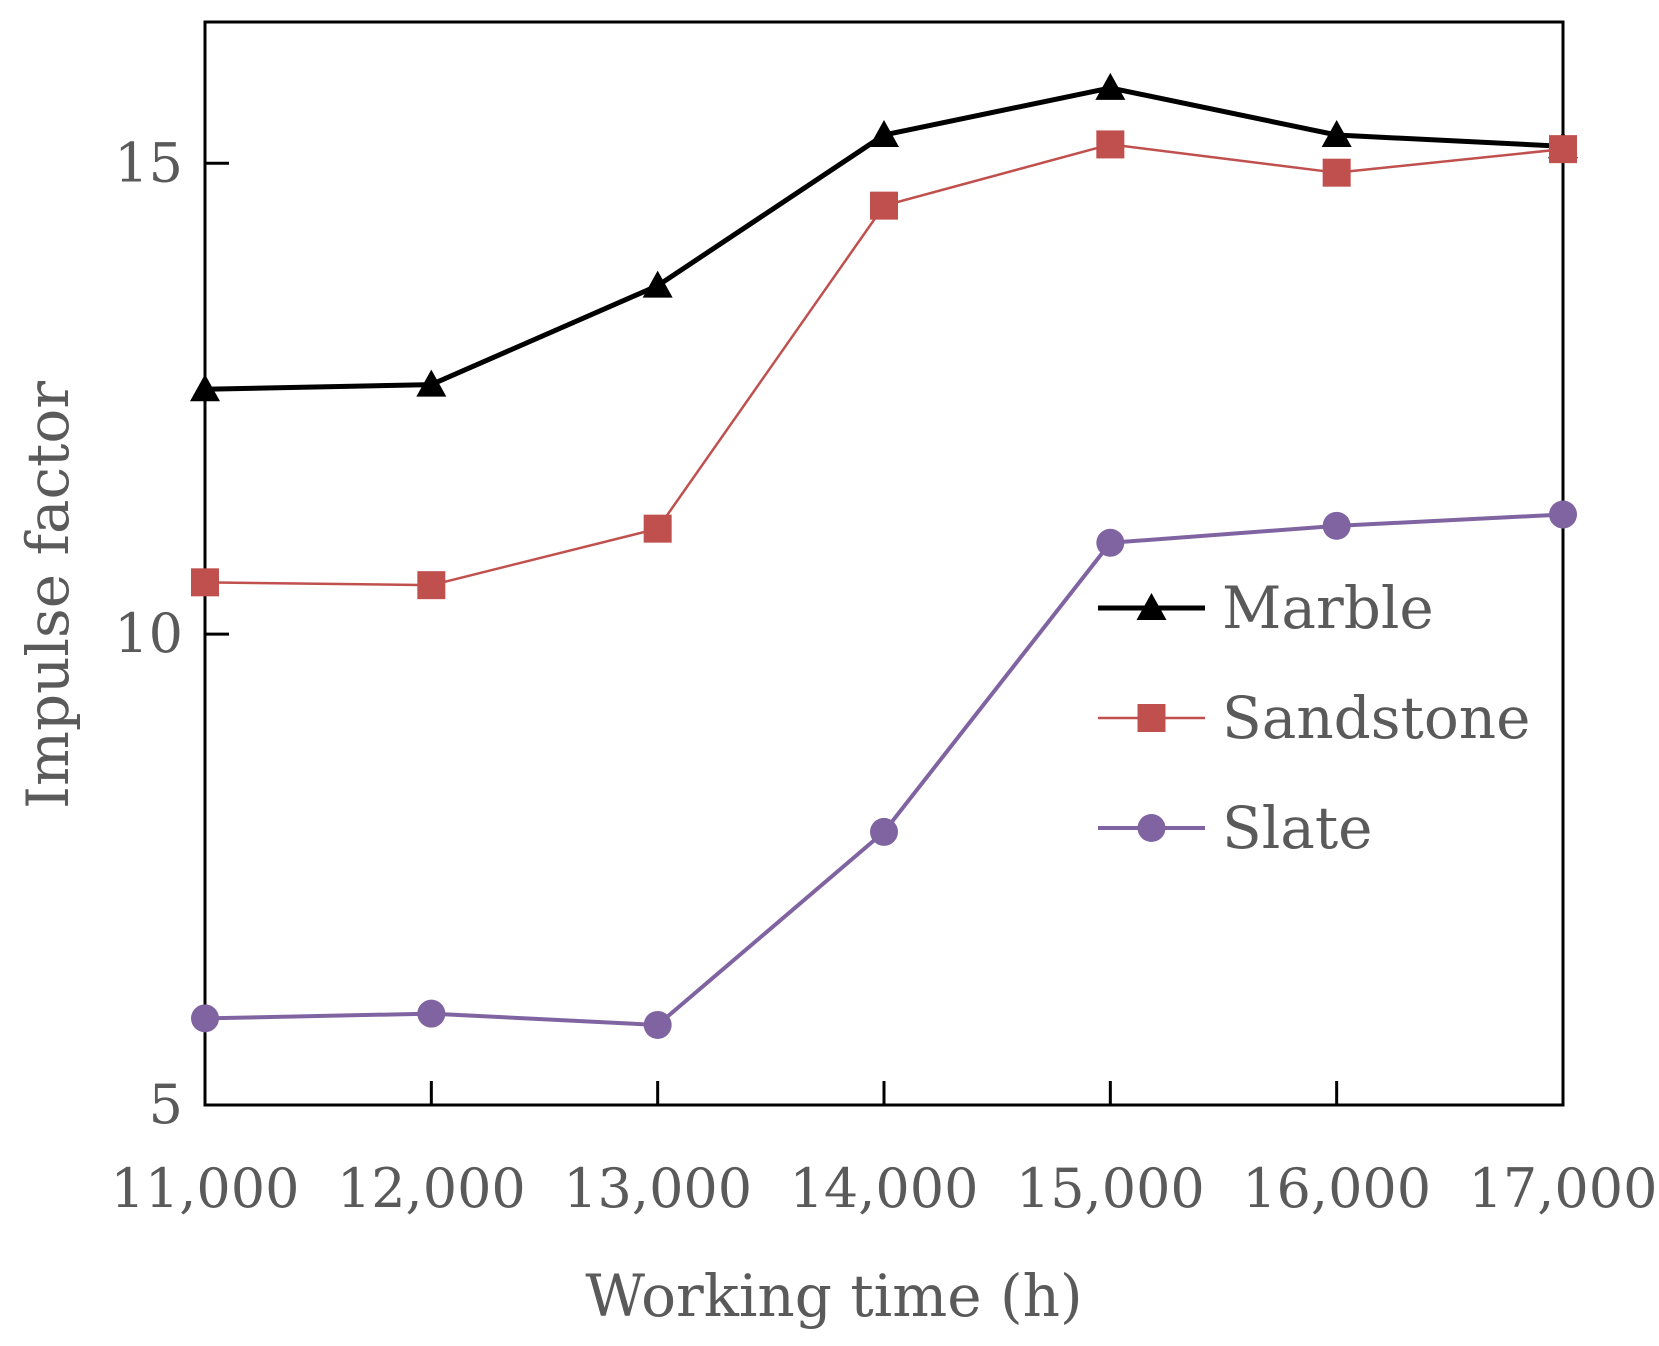 The image size is (1659, 1346). Describe the element at coordinates (48, 595) in the screenshot. I see `y-axis-title: Impulse factor` at that location.